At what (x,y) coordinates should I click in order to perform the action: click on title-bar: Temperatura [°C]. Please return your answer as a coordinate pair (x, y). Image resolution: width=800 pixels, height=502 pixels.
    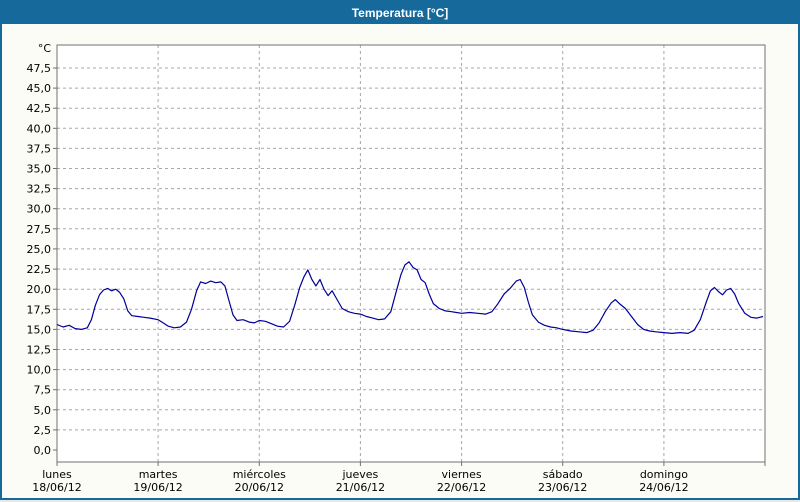
    Looking at the image, I should click on (400, 13).